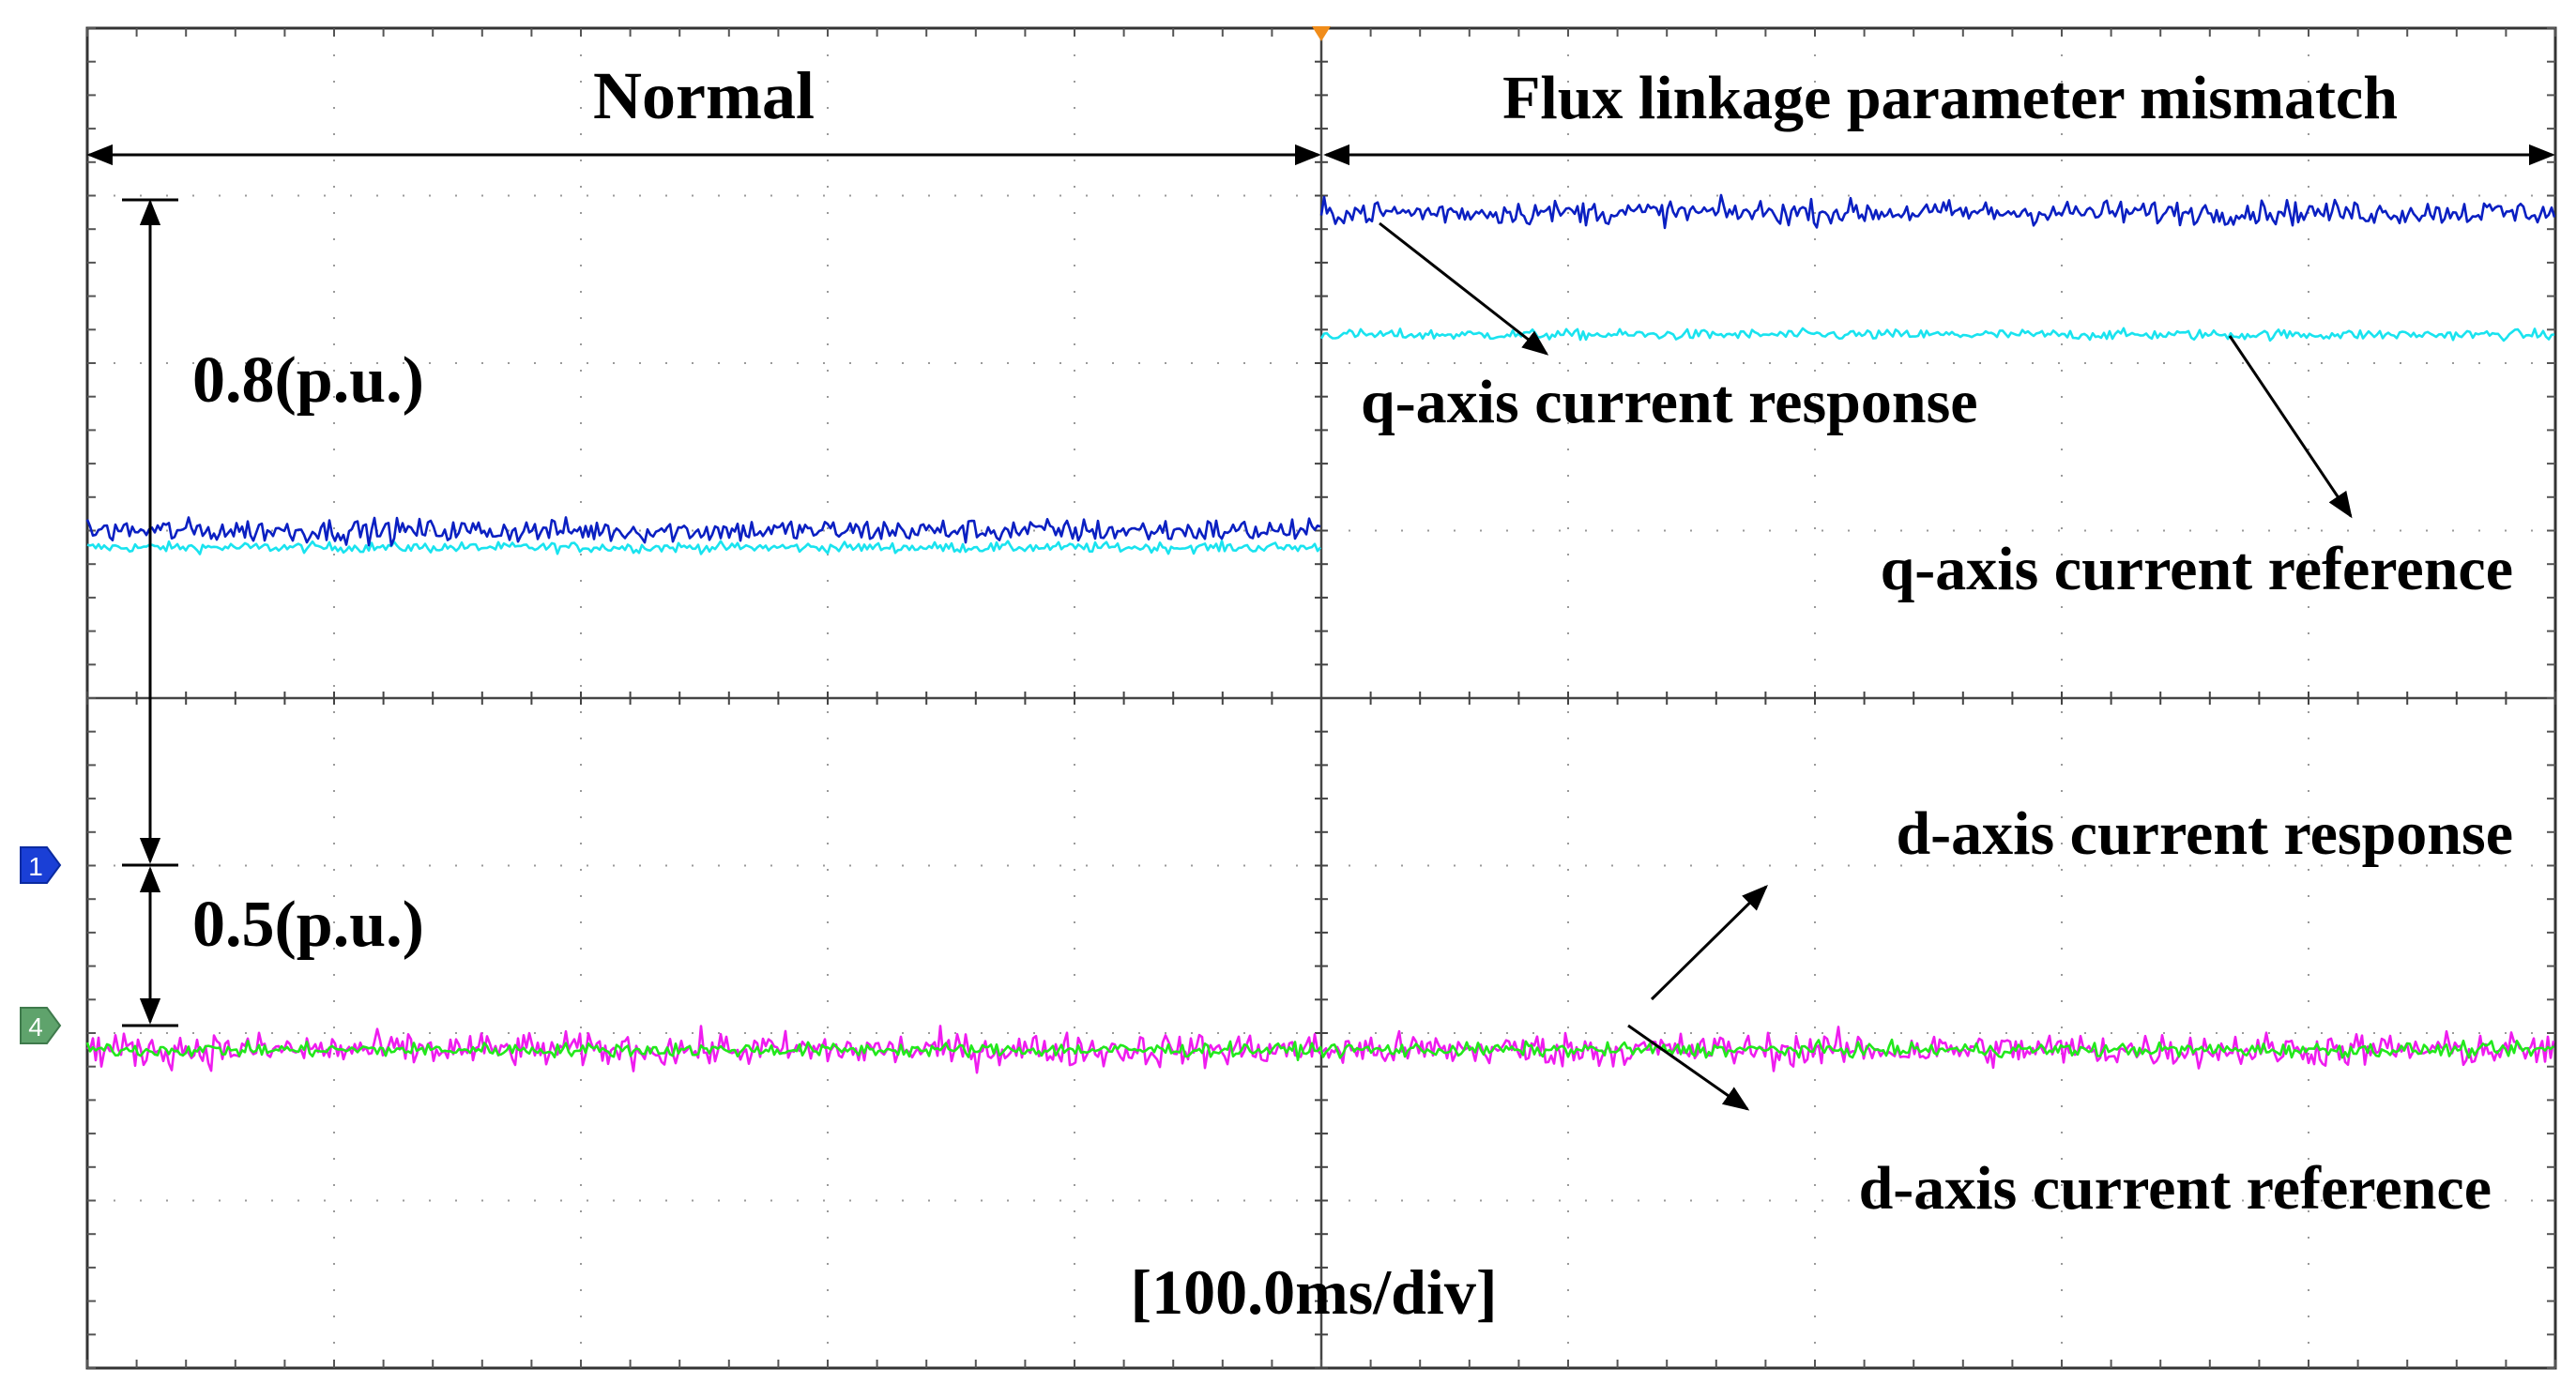 The width and height of the screenshot is (2576, 1384). What do you see at coordinates (1950, 98) in the screenshot?
I see `region-label-flux-mismatch: Flux linkage parameter mismatch` at bounding box center [1950, 98].